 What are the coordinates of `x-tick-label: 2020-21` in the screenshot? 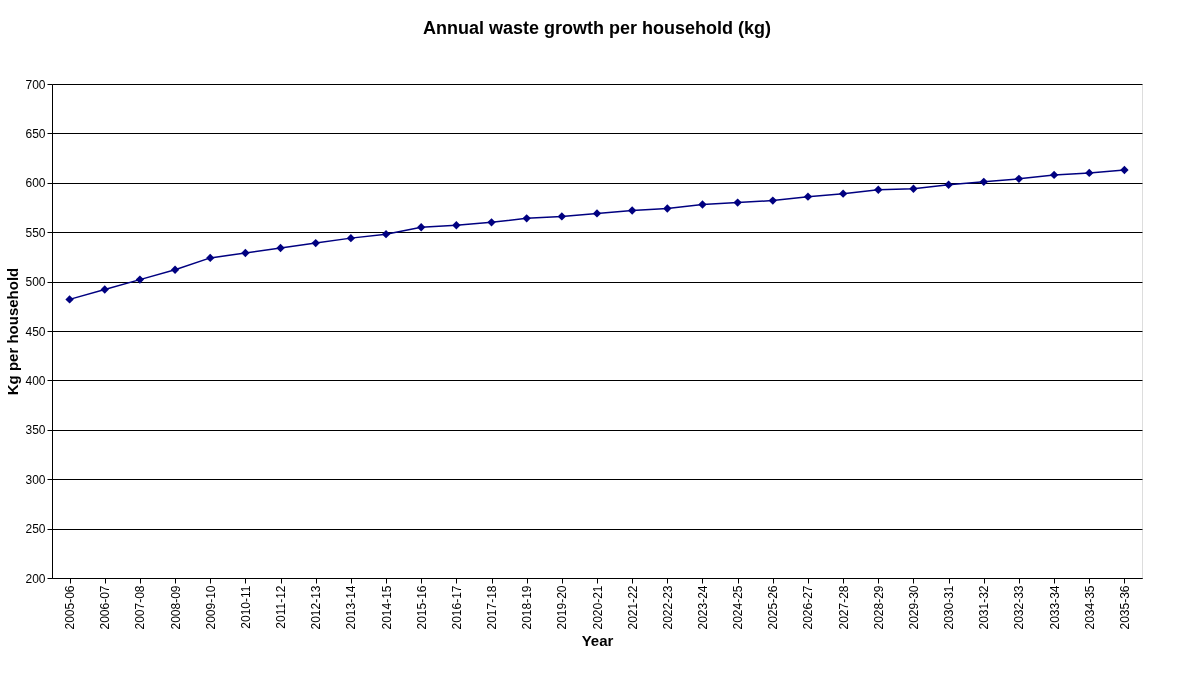 It's located at (597, 607).